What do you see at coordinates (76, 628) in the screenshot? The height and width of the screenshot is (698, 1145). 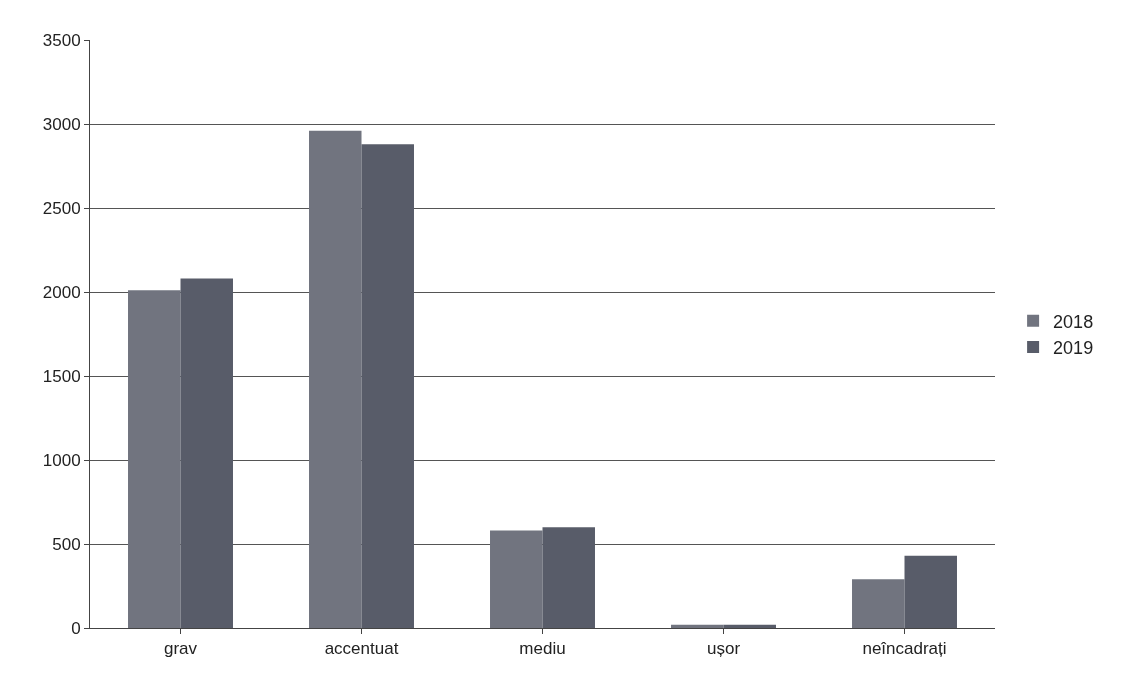 I see `y-tick-label: 0` at bounding box center [76, 628].